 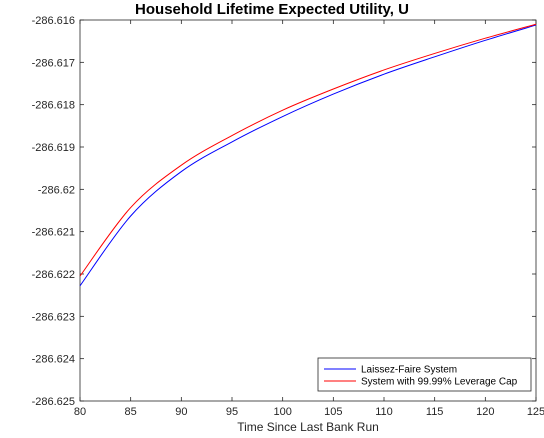 I want to click on x-tick-label: 120, so click(x=485, y=412).